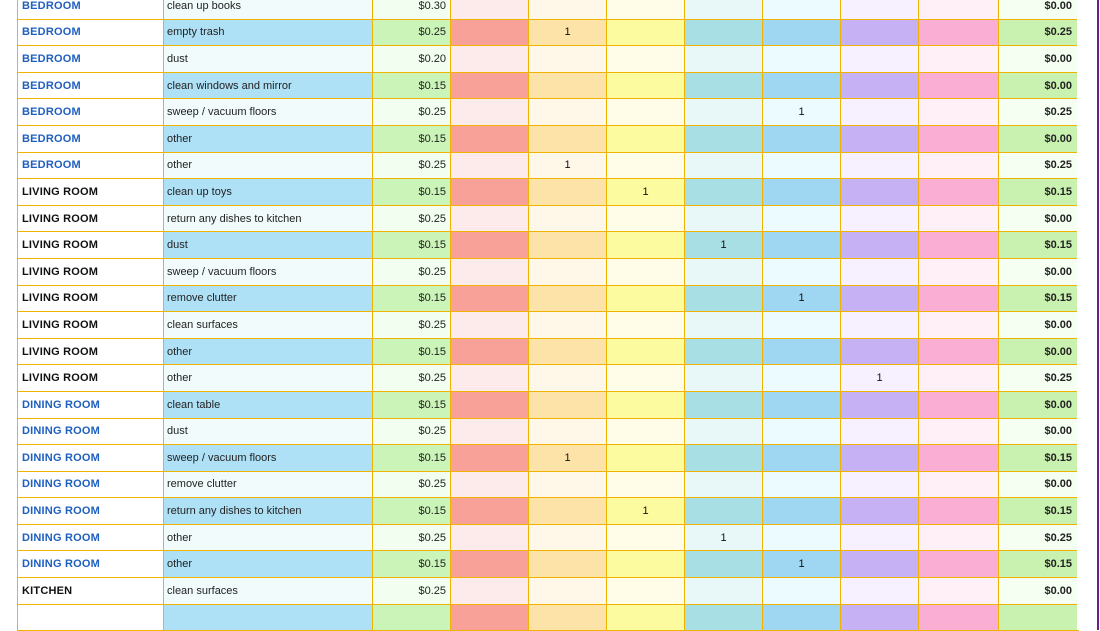 Image resolution: width=1100 pixels, height=631 pixels. What do you see at coordinates (411, 32) in the screenshot?
I see `value-cell: $0.25` at bounding box center [411, 32].